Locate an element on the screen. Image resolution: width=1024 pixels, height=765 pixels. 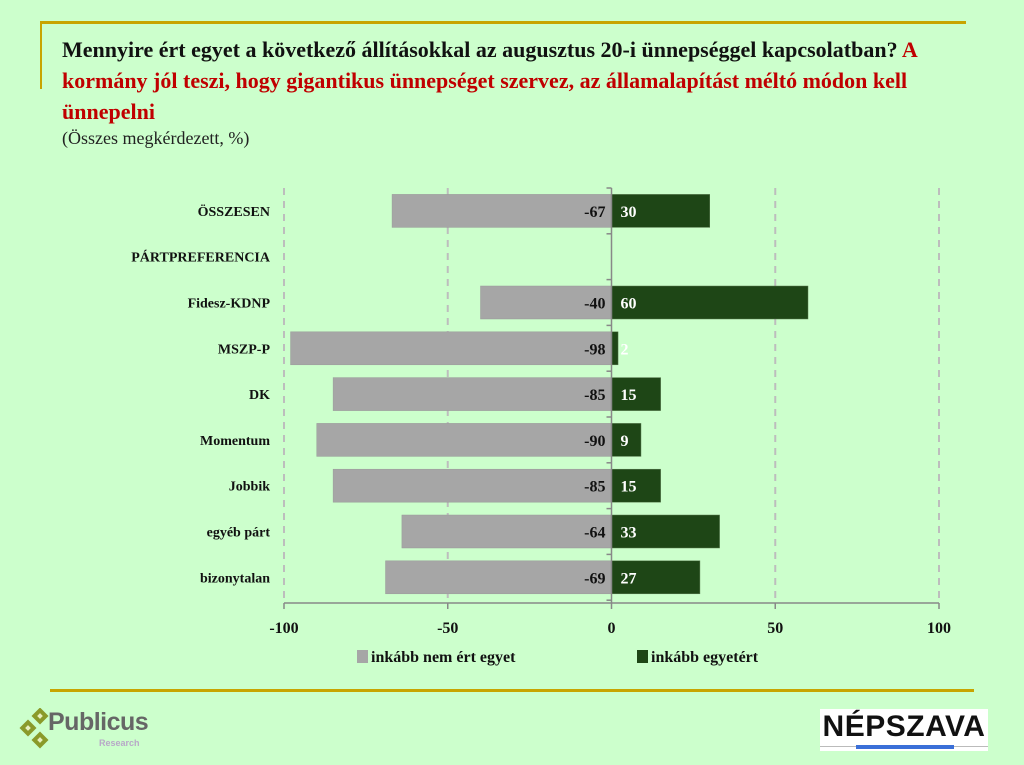
chart-subtitle: (Összes megkérdezett, %) is located at coordinates (156, 138).